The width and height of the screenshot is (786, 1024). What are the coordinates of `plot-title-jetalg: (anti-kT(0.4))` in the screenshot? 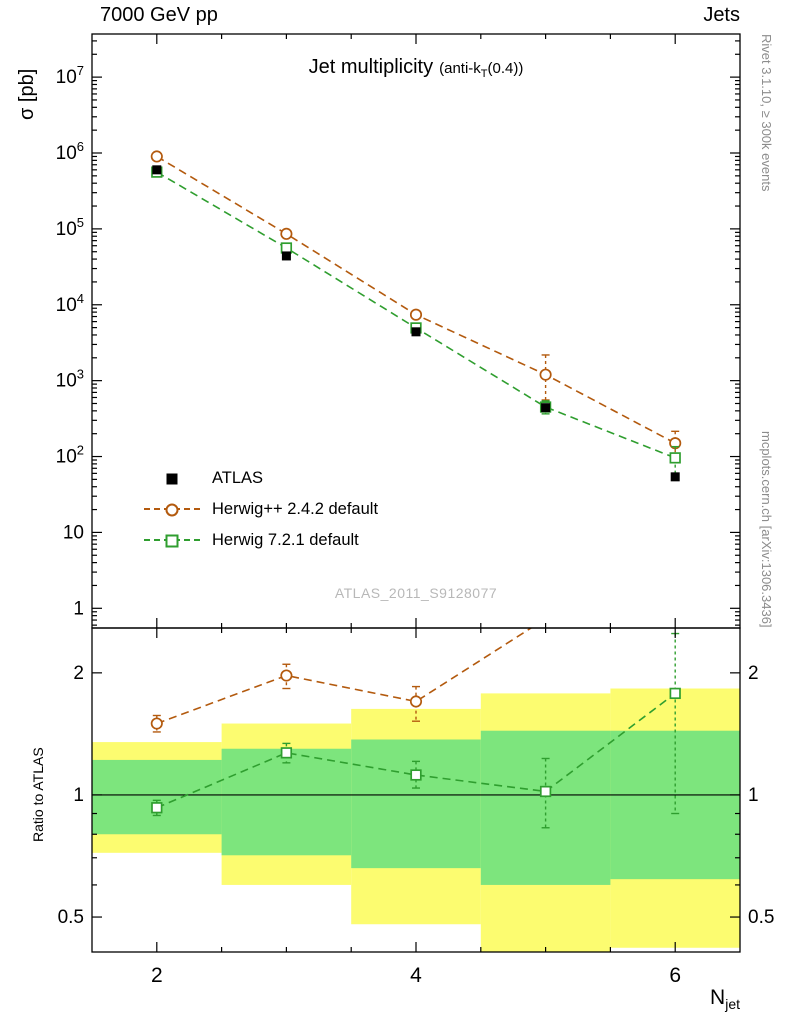 It's located at (481, 70).